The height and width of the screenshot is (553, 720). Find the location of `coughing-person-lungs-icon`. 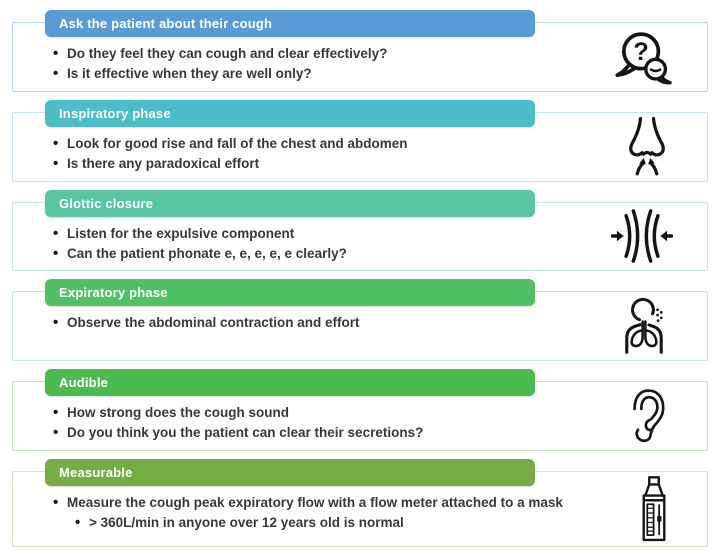

coughing-person-lungs-icon is located at coordinates (644, 326).